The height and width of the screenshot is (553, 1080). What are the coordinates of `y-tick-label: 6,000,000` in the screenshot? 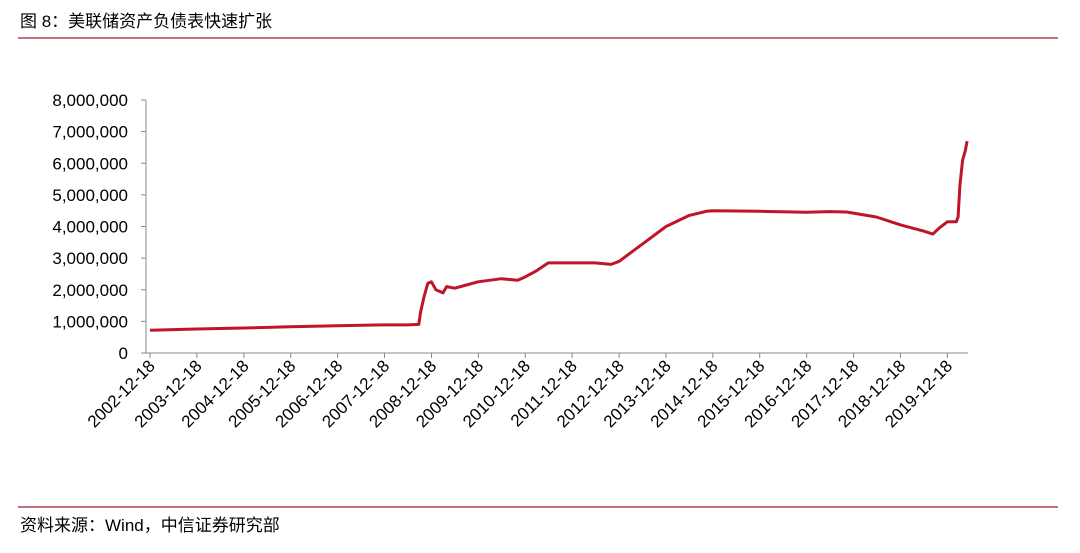 It's located at (90, 163).